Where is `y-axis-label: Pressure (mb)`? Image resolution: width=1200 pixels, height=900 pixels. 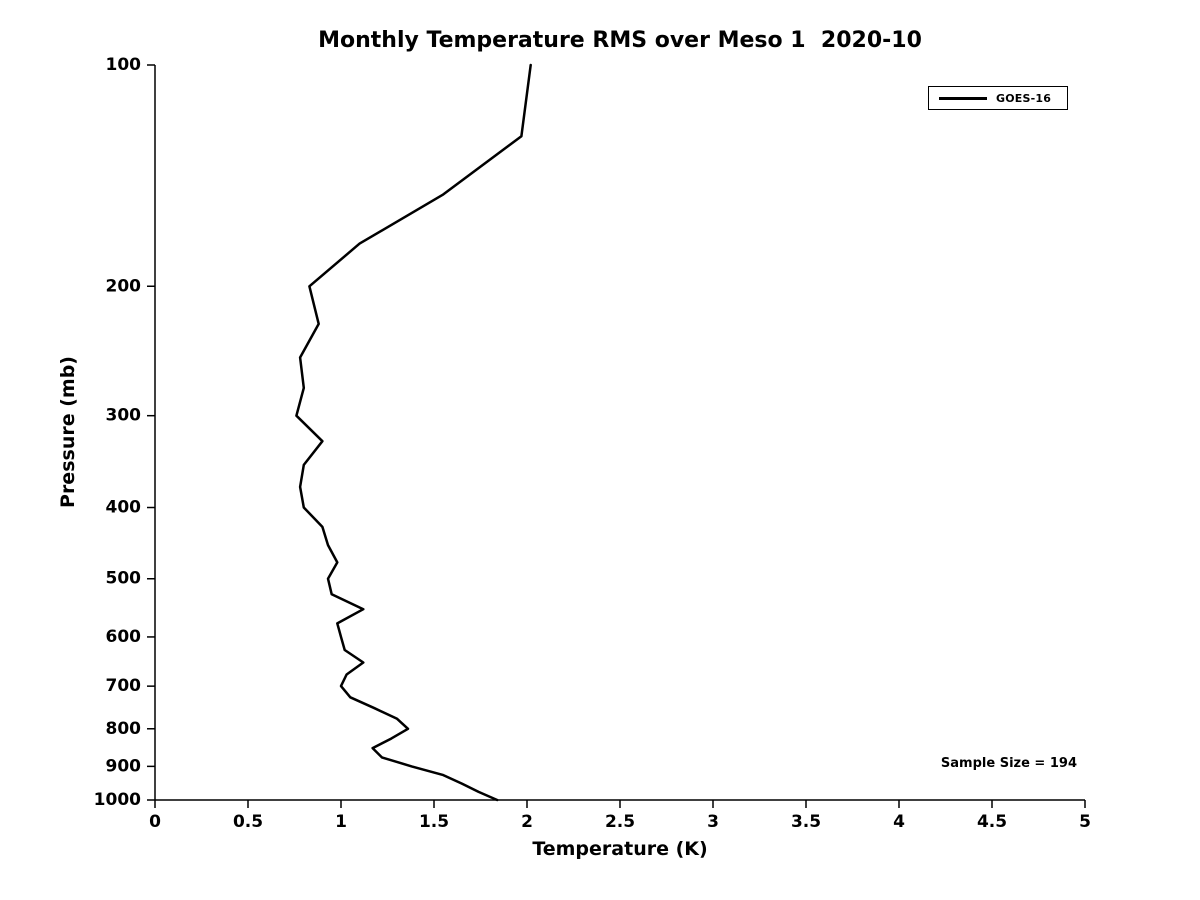
y-axis-label: Pressure (mb) is located at coordinates (68, 432).